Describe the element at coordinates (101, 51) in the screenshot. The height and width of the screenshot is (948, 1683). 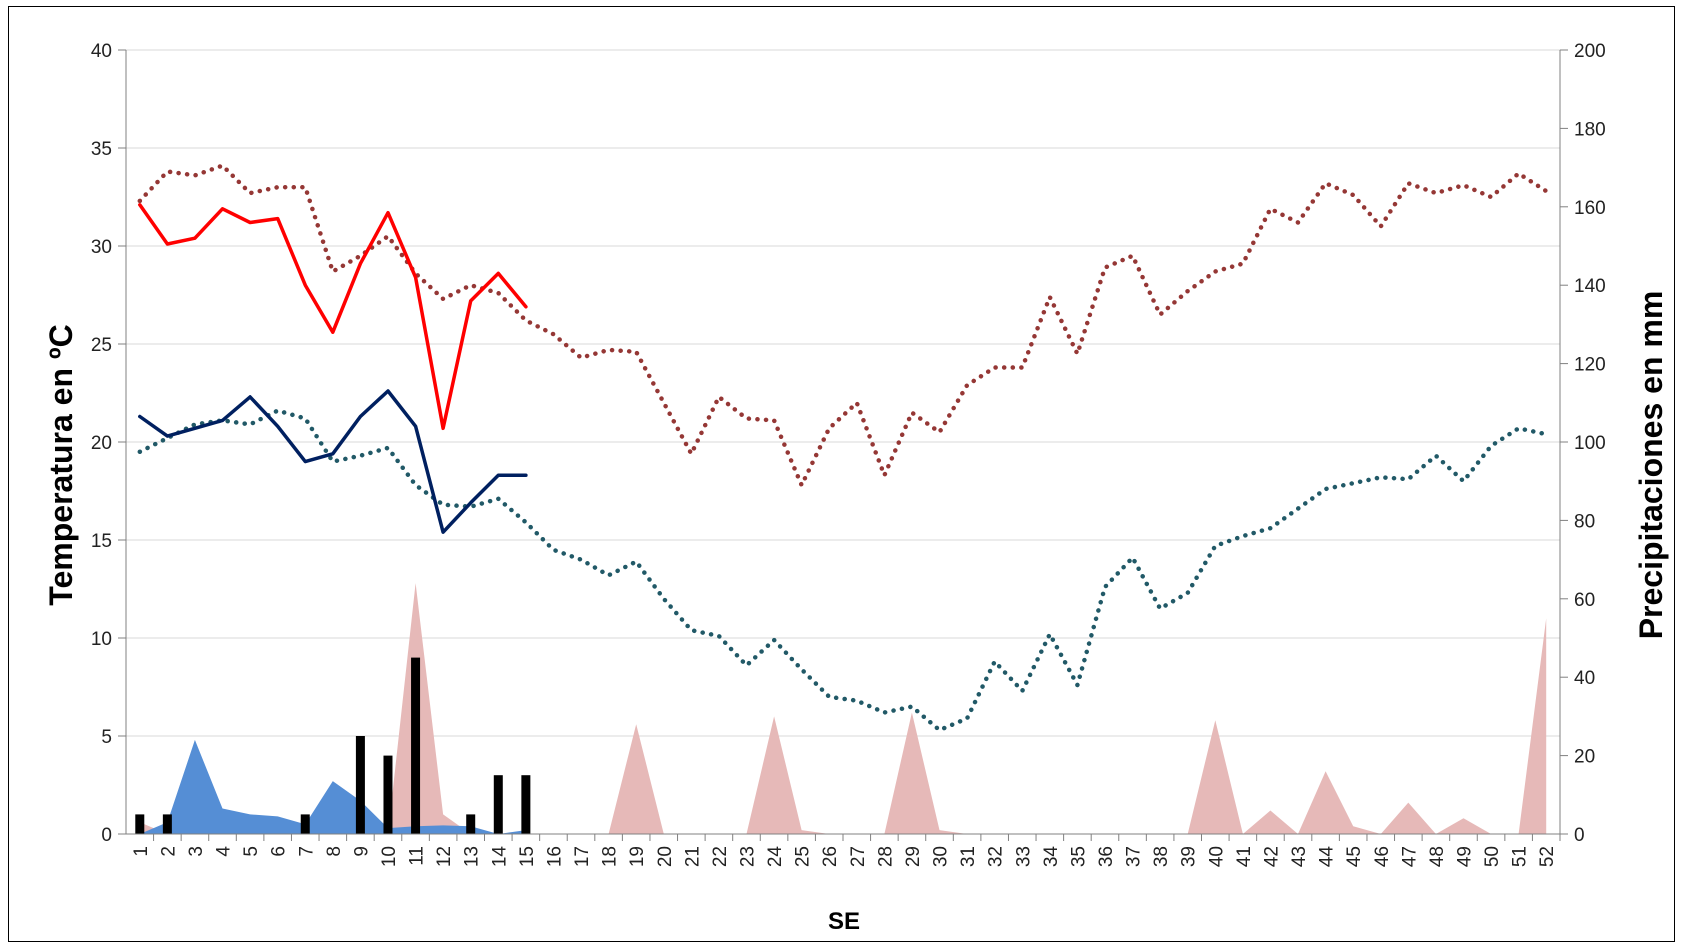
I see `y-tick-label: 40` at that location.